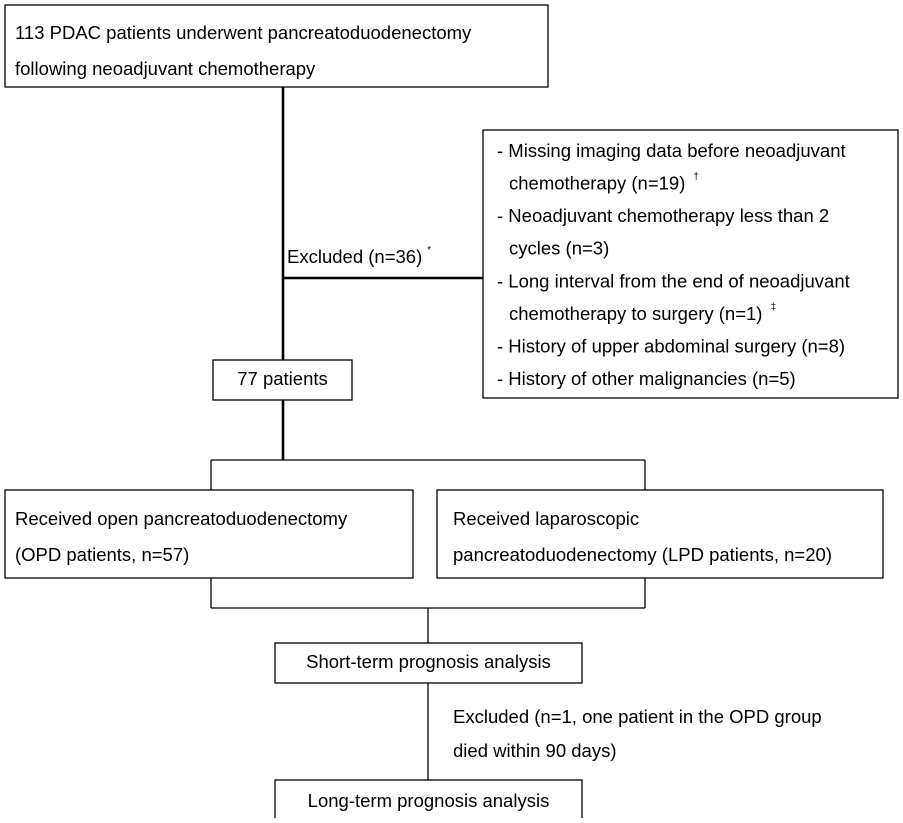  Describe the element at coordinates (696, 176) in the screenshot. I see `footnote-mark: †` at that location.